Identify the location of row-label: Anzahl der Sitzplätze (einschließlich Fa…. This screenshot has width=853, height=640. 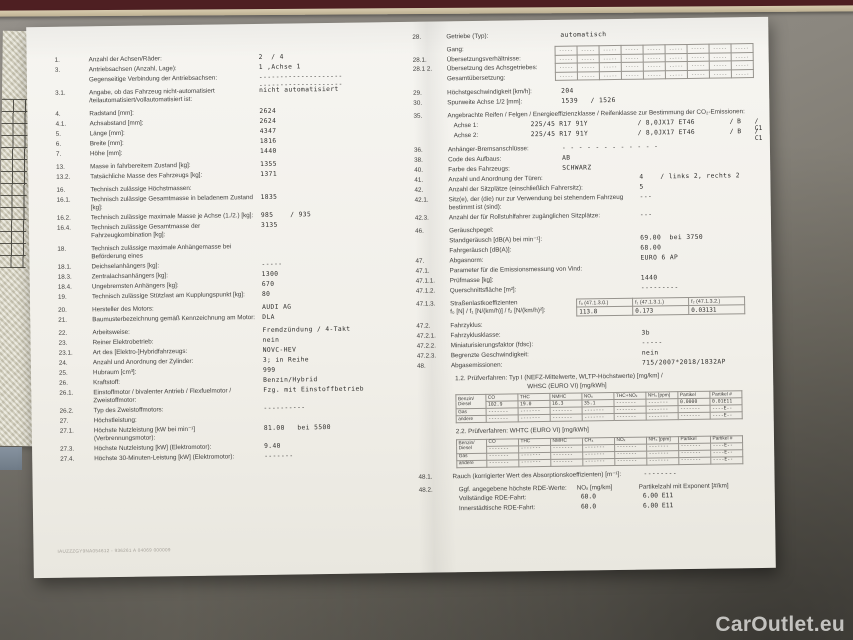
(515, 189).